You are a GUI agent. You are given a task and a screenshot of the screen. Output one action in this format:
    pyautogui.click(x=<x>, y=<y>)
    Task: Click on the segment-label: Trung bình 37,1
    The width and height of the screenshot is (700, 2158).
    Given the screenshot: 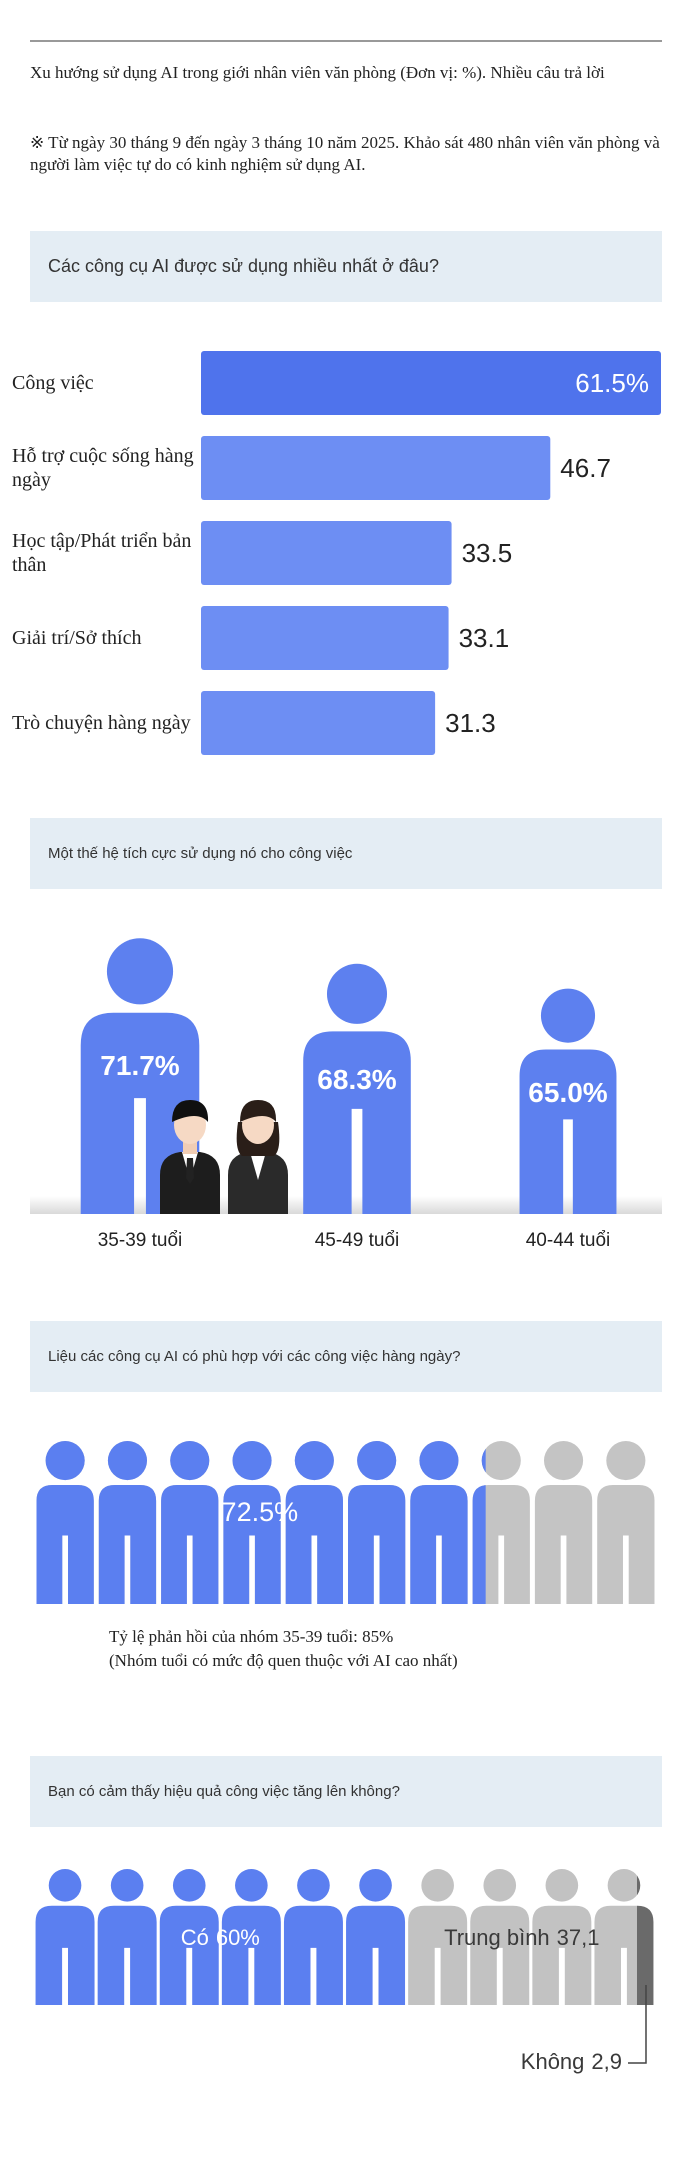 What is the action you would take?
    pyautogui.click(x=521, y=1937)
    